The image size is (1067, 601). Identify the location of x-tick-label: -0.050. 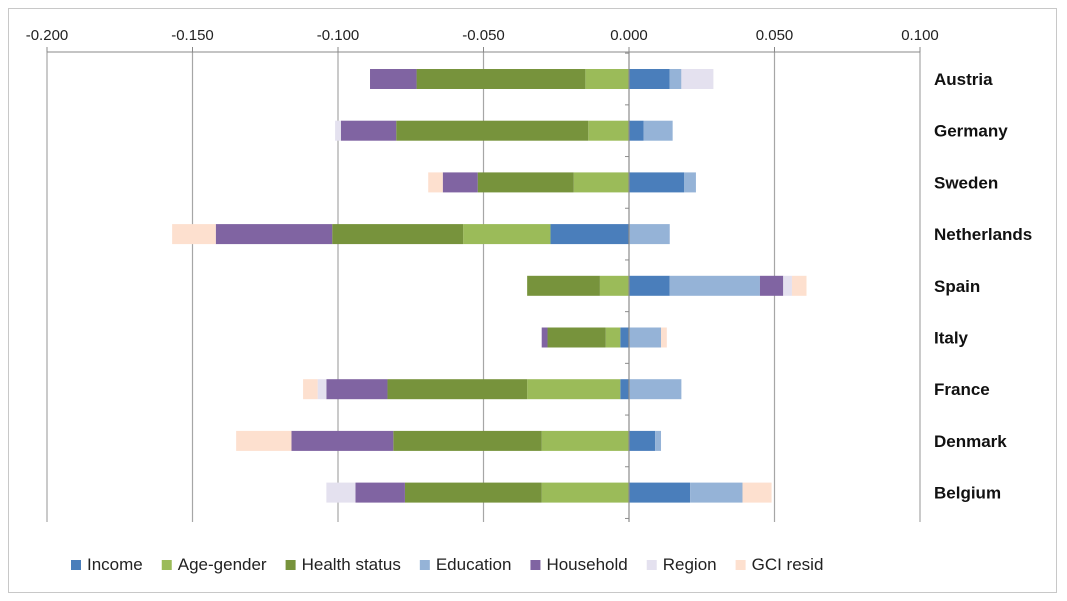
(483, 35).